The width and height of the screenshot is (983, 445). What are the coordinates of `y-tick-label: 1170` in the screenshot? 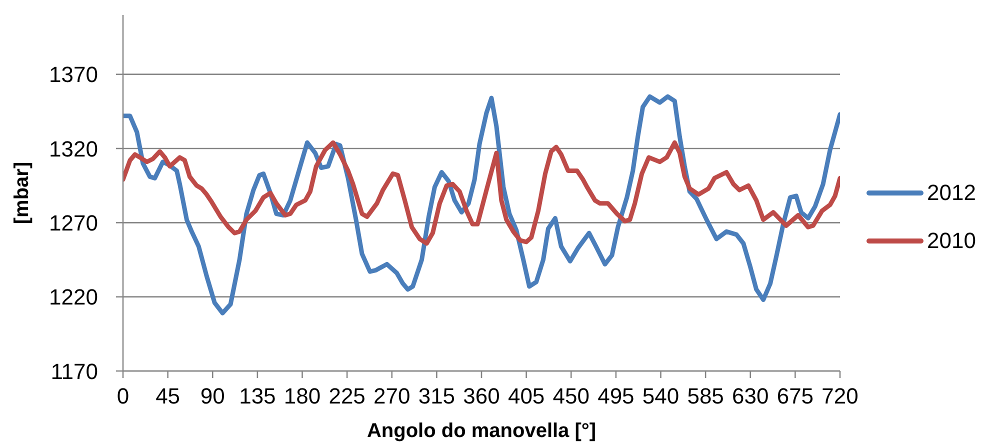 It's located at (74, 371).